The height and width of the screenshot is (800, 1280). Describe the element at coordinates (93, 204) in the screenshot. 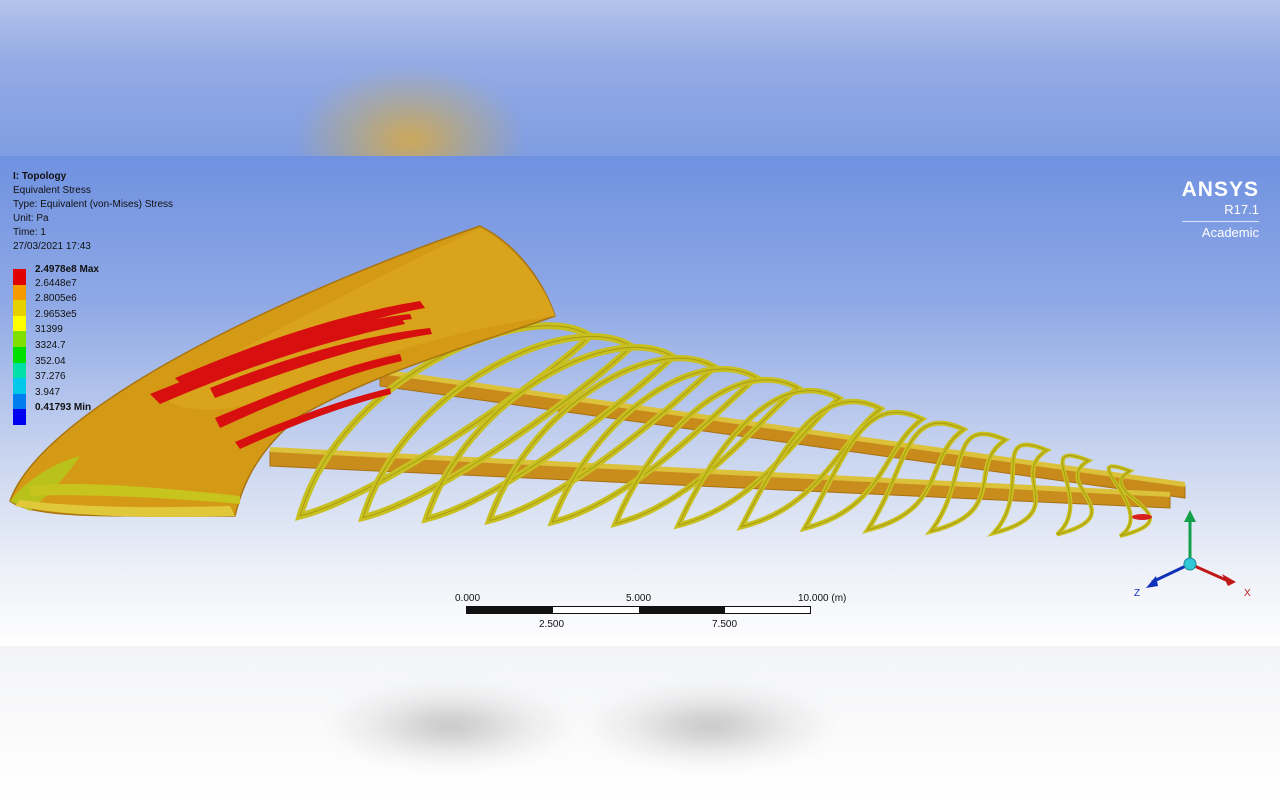

I see `result-type: Type: Equivalent (von-Mises) Stress` at that location.